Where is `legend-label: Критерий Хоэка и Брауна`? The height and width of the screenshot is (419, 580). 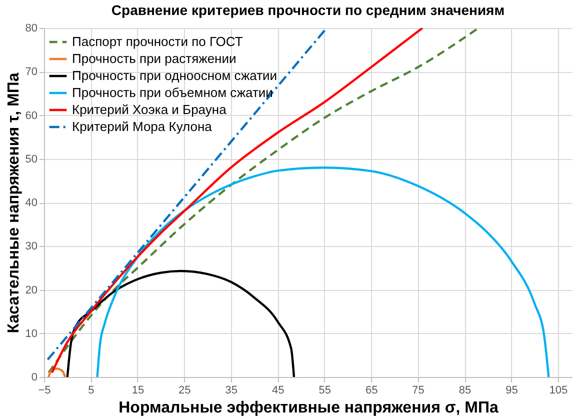
legend-label: Критерий Хоэка и Брауна is located at coordinates (150, 109).